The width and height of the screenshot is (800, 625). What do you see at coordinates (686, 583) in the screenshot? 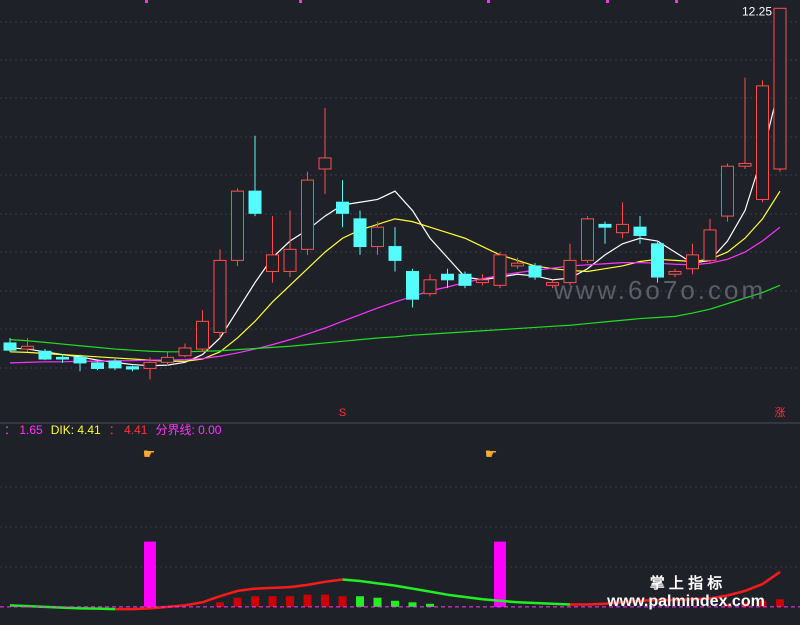
I see `watermark-brand: 掌 上 指 标` at bounding box center [686, 583].